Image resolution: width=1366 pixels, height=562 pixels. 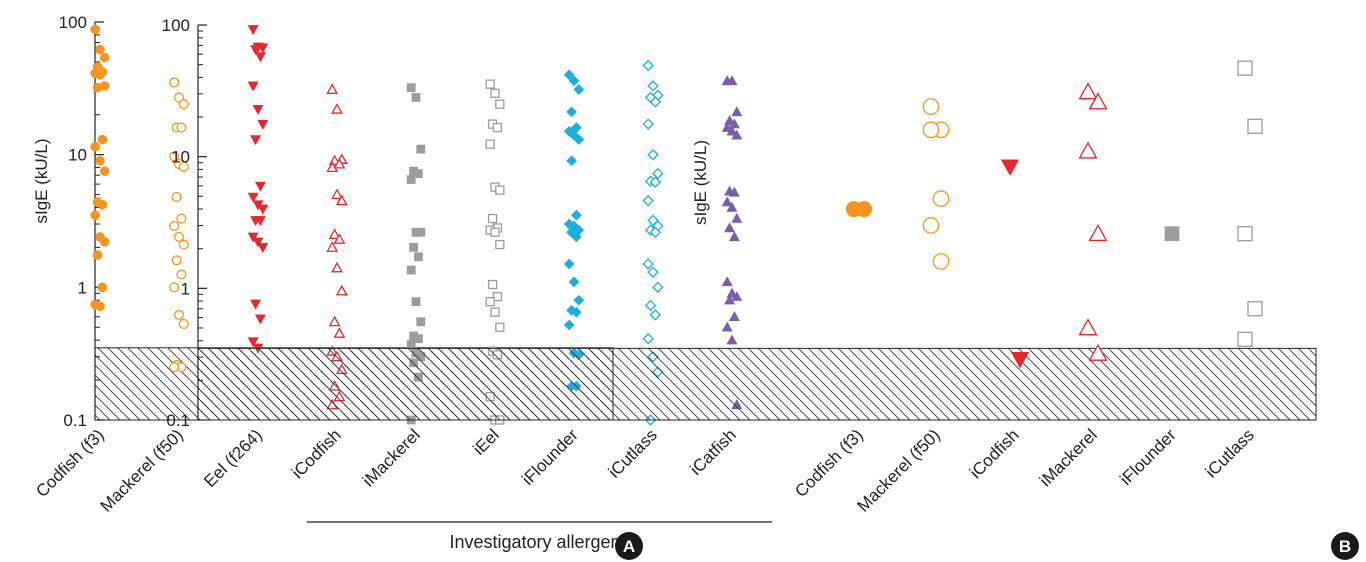 What do you see at coordinates (629, 546) in the screenshot?
I see `panel-a-badge-label: A` at bounding box center [629, 546].